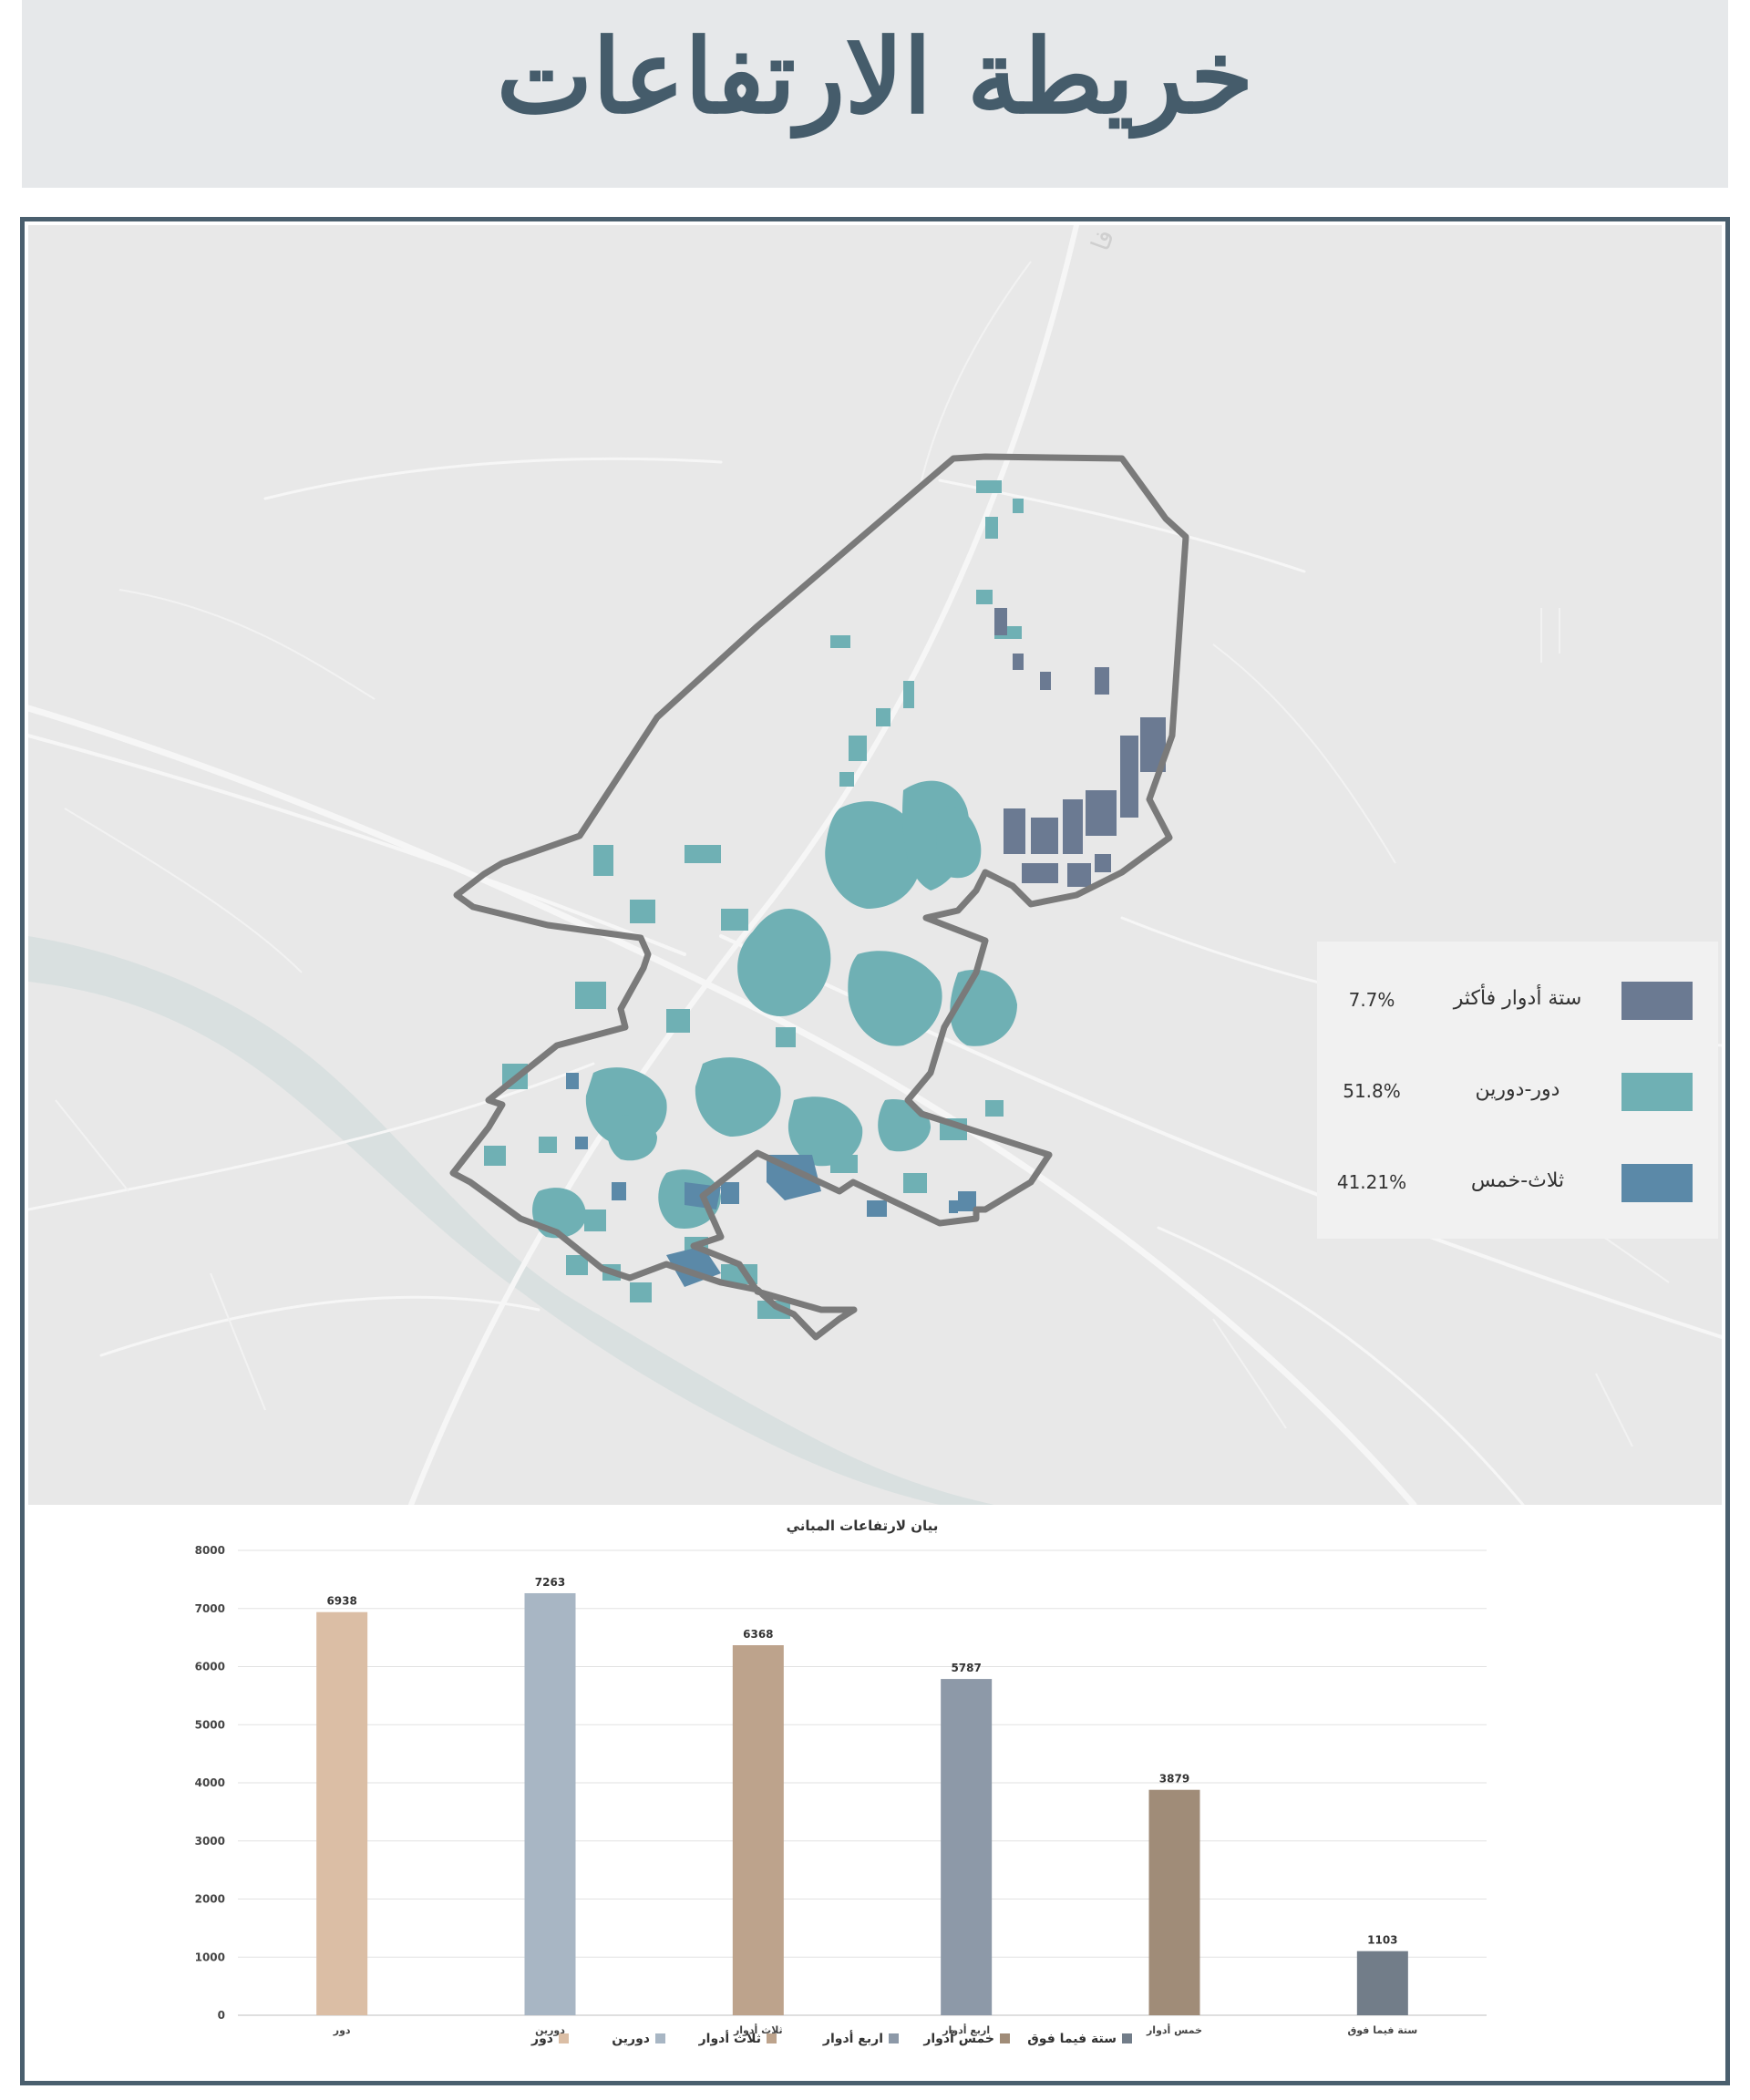 Image resolution: width=1750 pixels, height=2100 pixels. Describe the element at coordinates (875, 77) in the screenshot. I see `page-title: خريطة الارتفاعات` at that location.